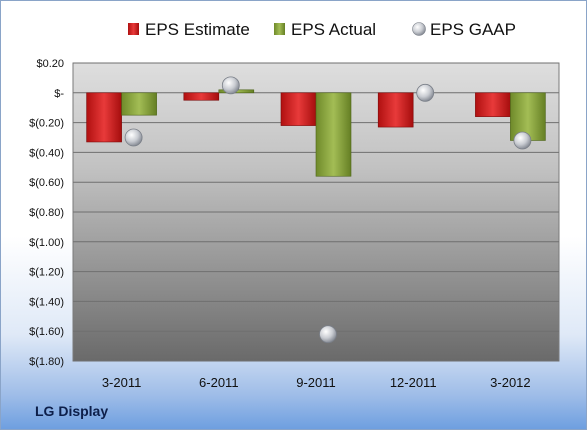 The height and width of the screenshot is (430, 587). Describe the element at coordinates (219, 382) in the screenshot. I see `x-category-label: 6-2011` at that location.